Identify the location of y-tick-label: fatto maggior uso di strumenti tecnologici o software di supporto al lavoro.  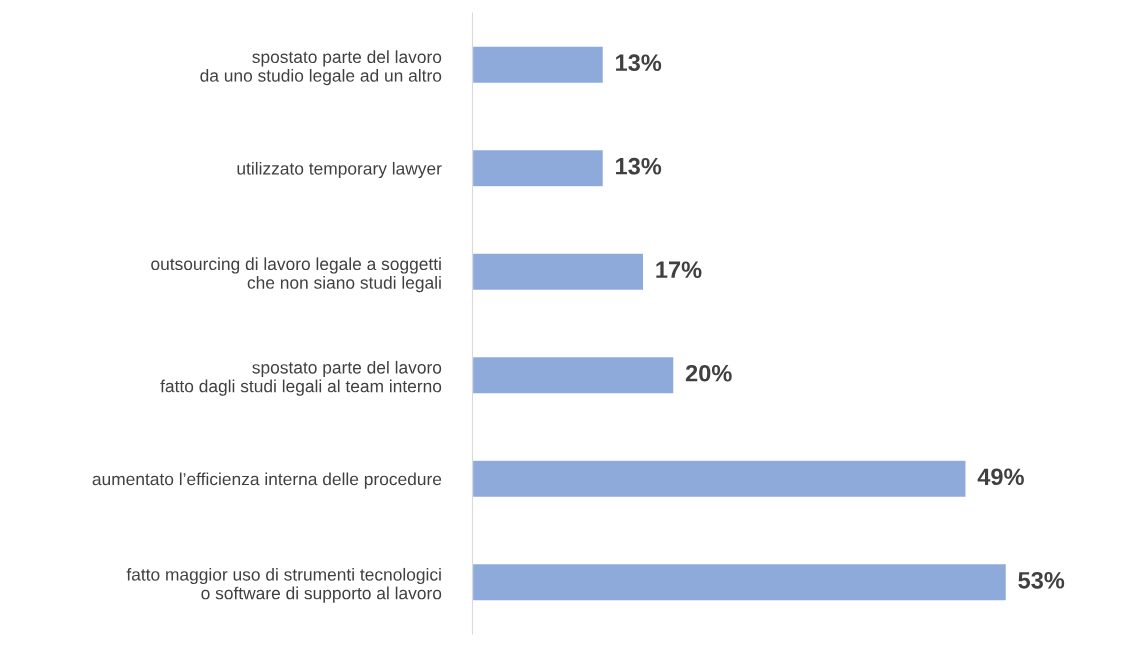
(284, 585).